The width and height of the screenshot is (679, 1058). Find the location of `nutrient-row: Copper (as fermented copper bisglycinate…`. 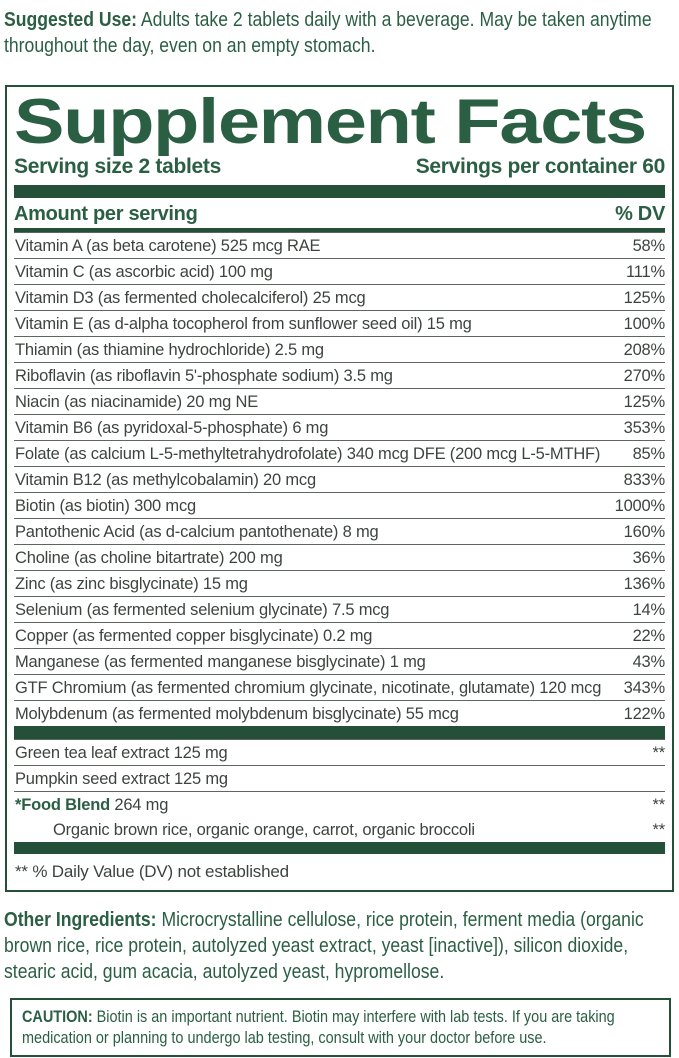

nutrient-row: Copper (as fermented copper bisglycinate… is located at coordinates (339, 635).